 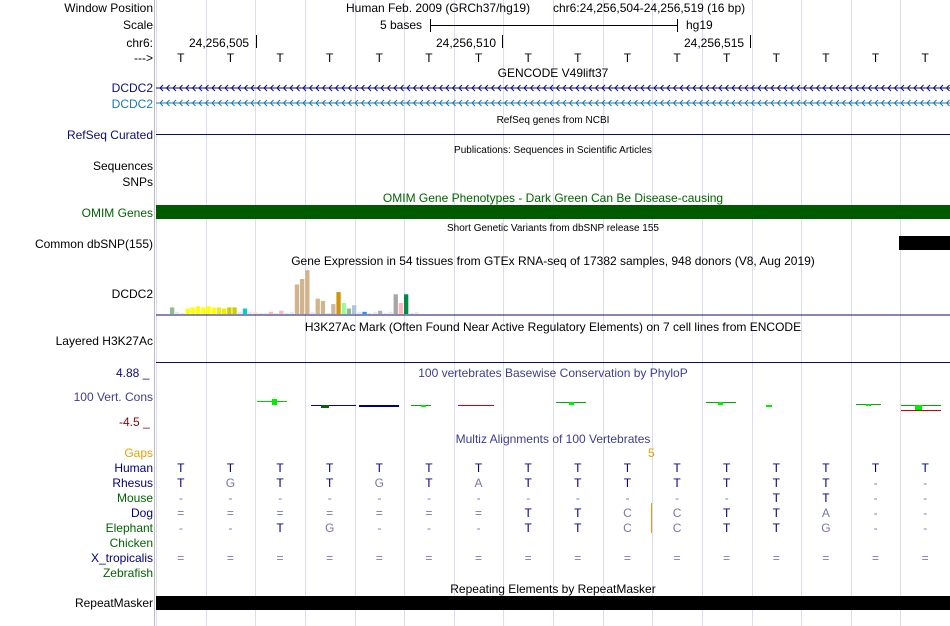 I want to click on refseq-label: RefSeq Curated, so click(x=109, y=135).